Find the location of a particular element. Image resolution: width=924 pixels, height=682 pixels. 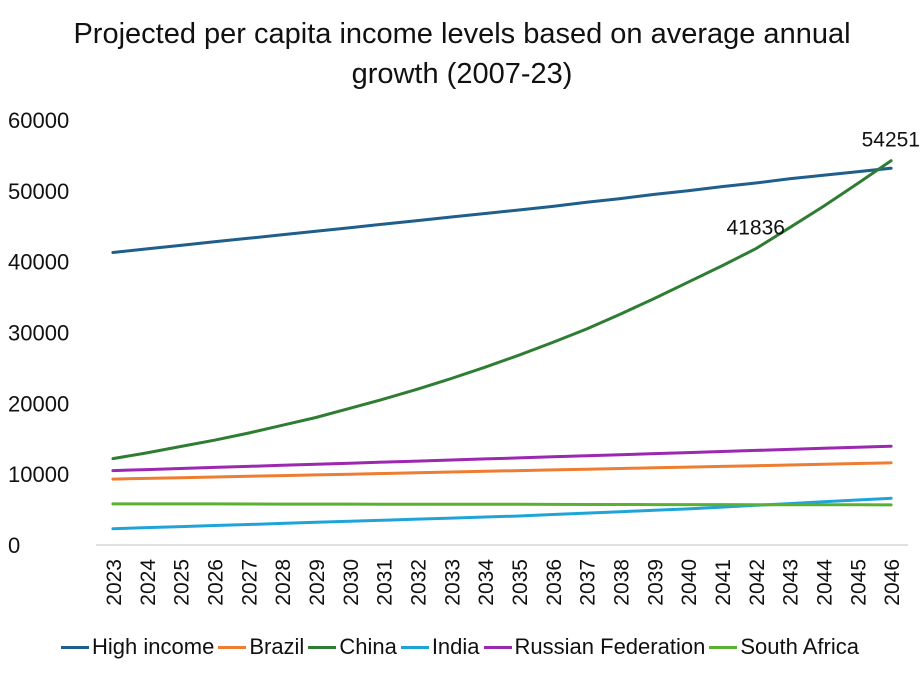

x-tick-label: 2027 is located at coordinates (249, 582).